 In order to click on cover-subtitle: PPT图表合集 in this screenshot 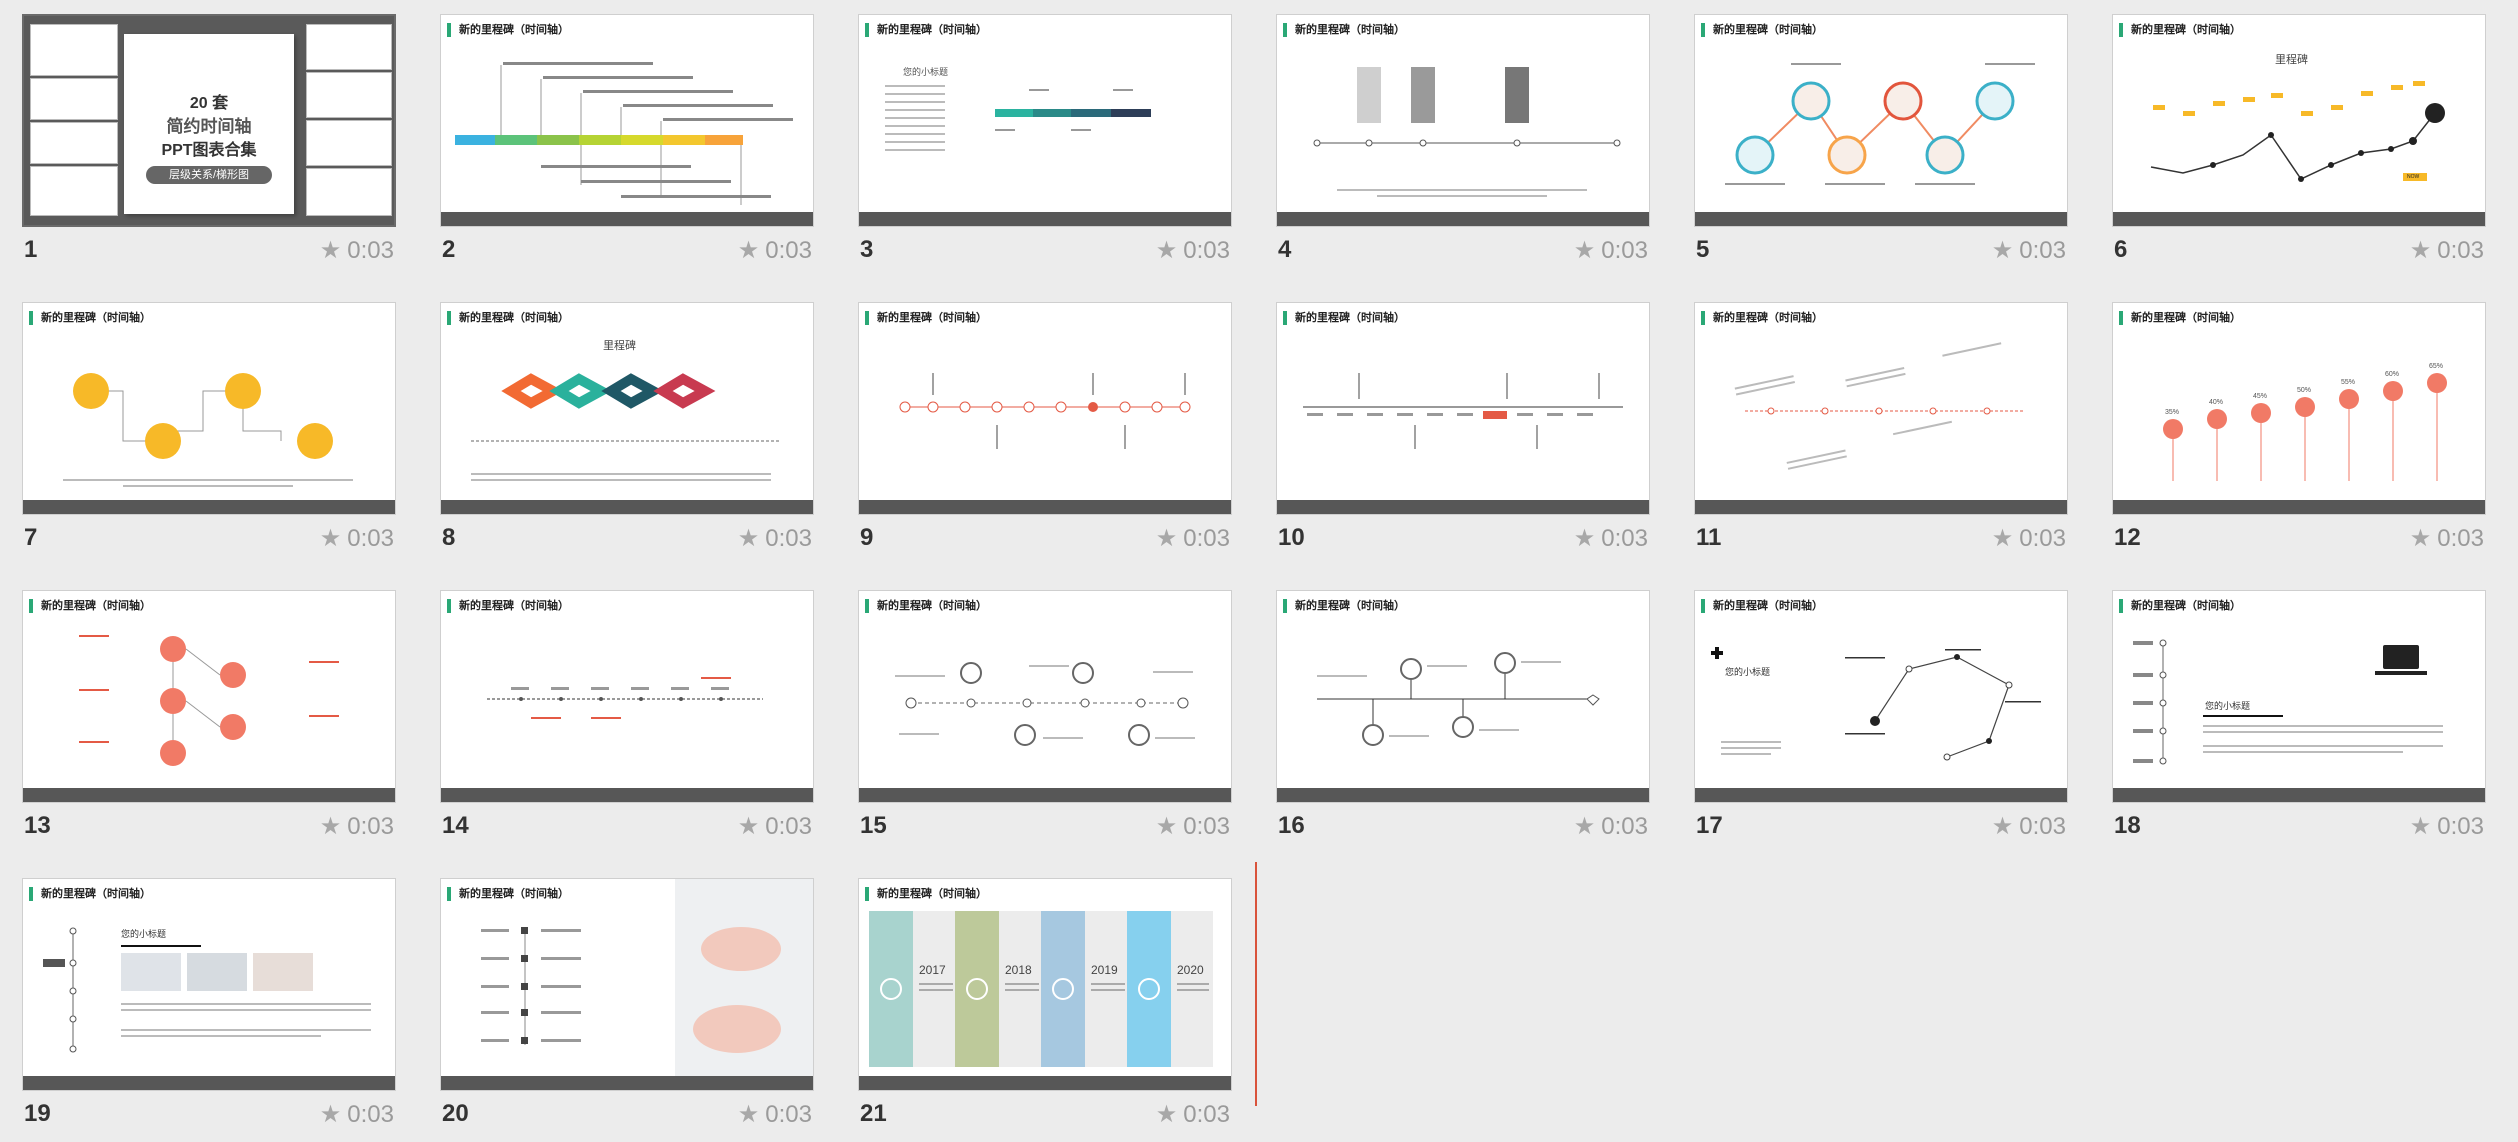, I will do `click(209, 150)`.